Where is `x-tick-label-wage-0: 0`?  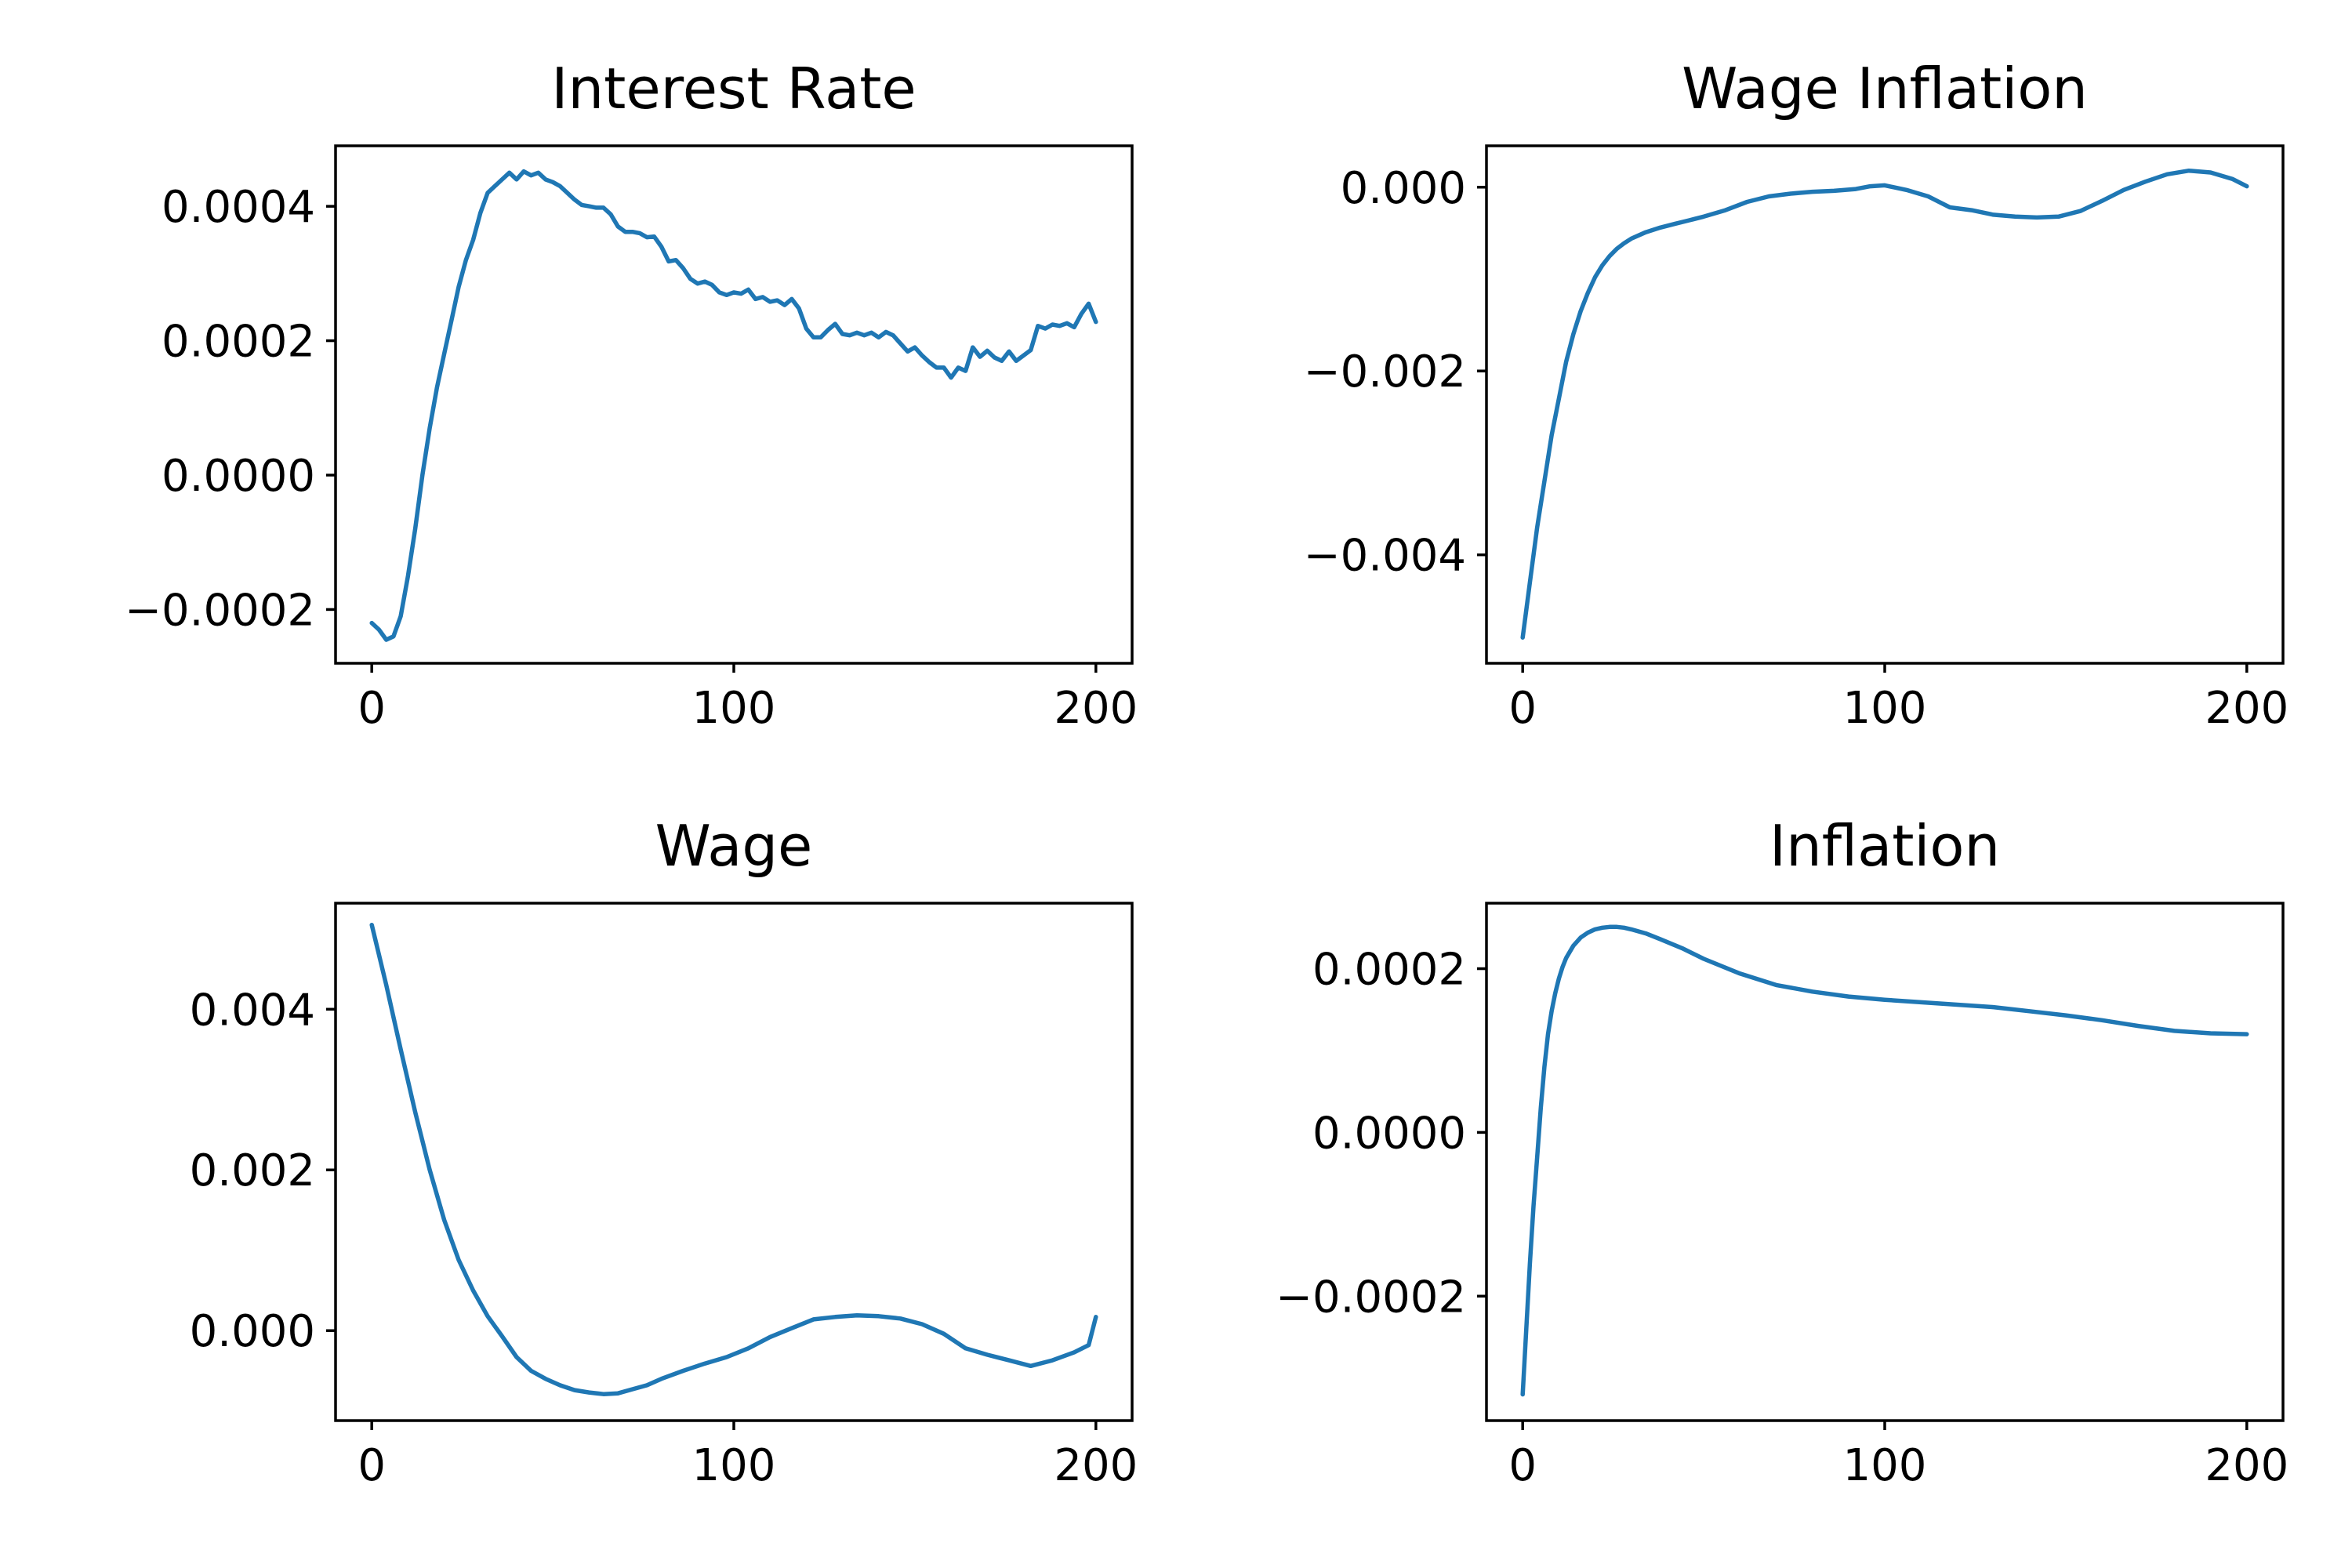
x-tick-label-wage-0: 0 is located at coordinates (372, 1465).